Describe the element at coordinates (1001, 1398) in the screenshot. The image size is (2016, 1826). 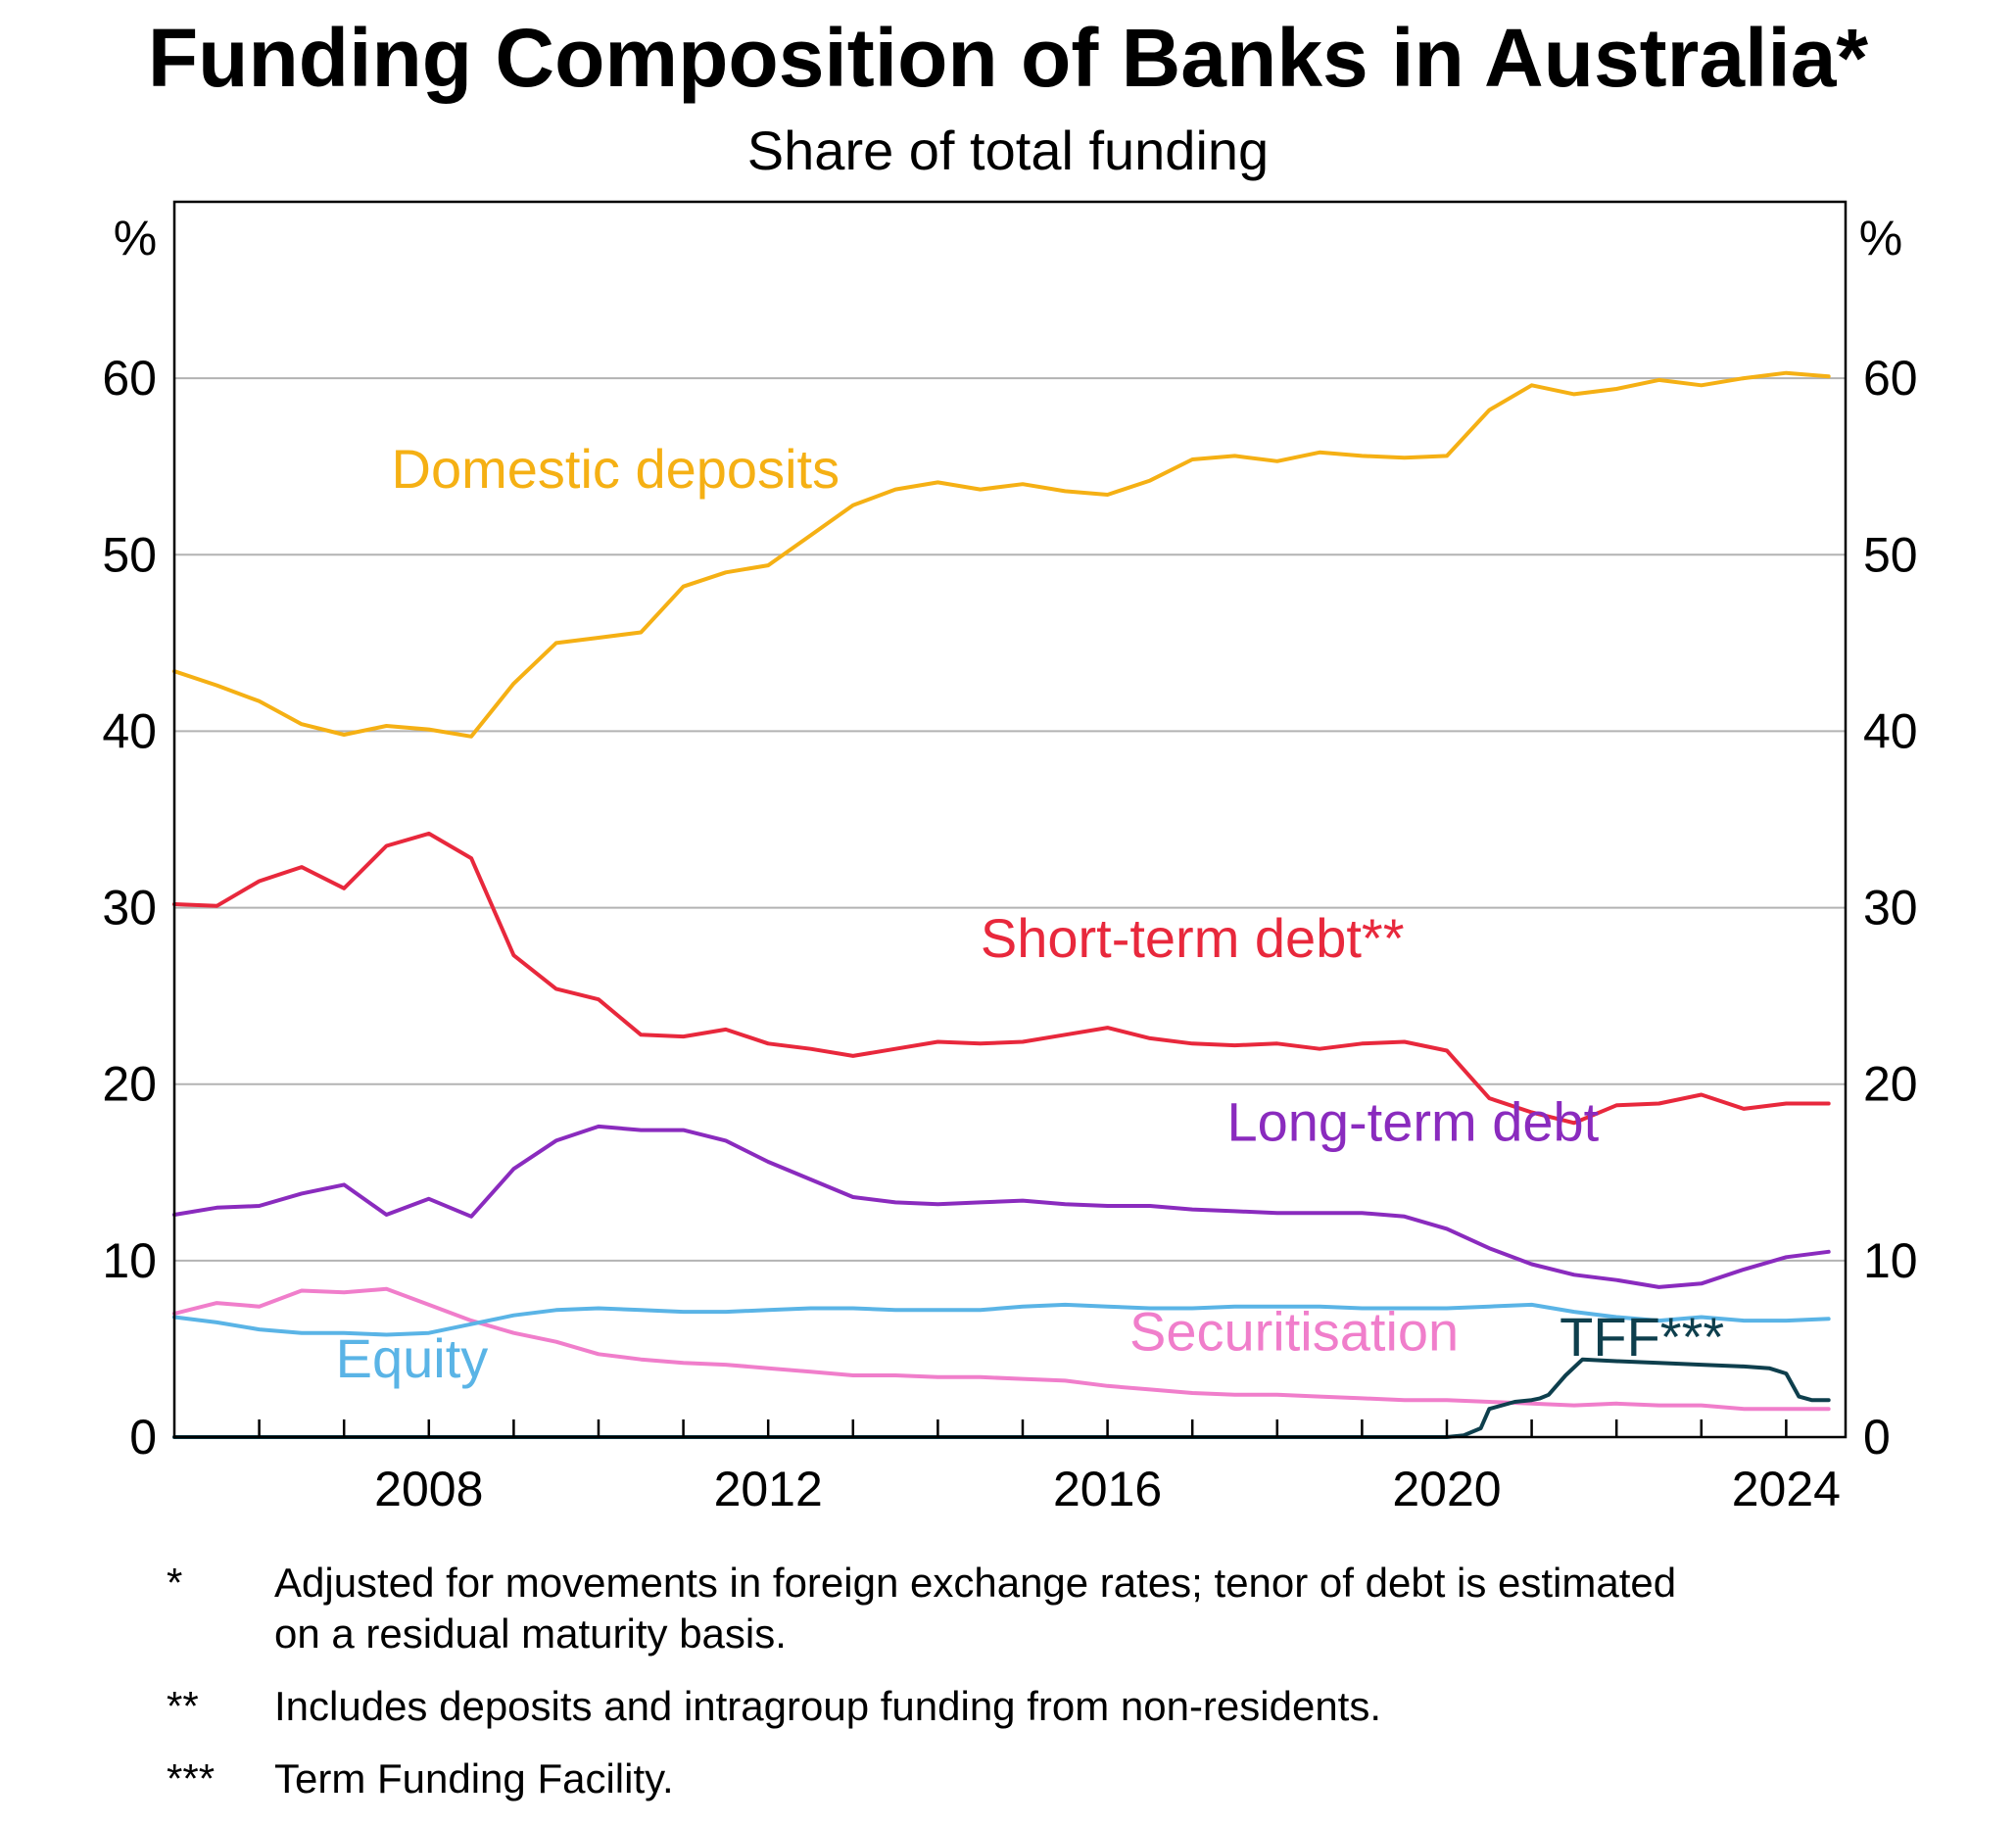
I see `series-line-tff` at that location.